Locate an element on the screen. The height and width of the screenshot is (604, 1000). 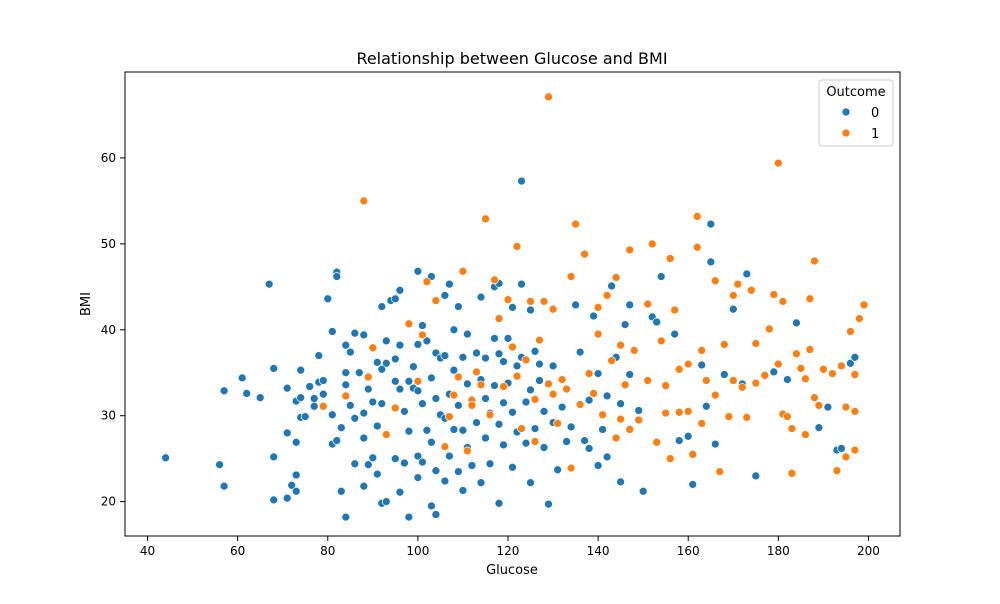
x-axis: 40 60 80 100 120 140 160 180 200 is located at coordinates (510, 547).